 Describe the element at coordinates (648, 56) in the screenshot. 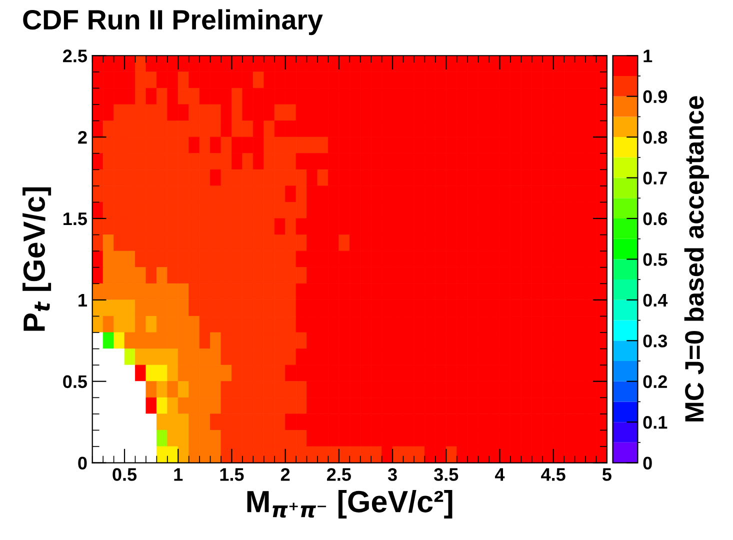

I see `color-bar-label: 1` at that location.